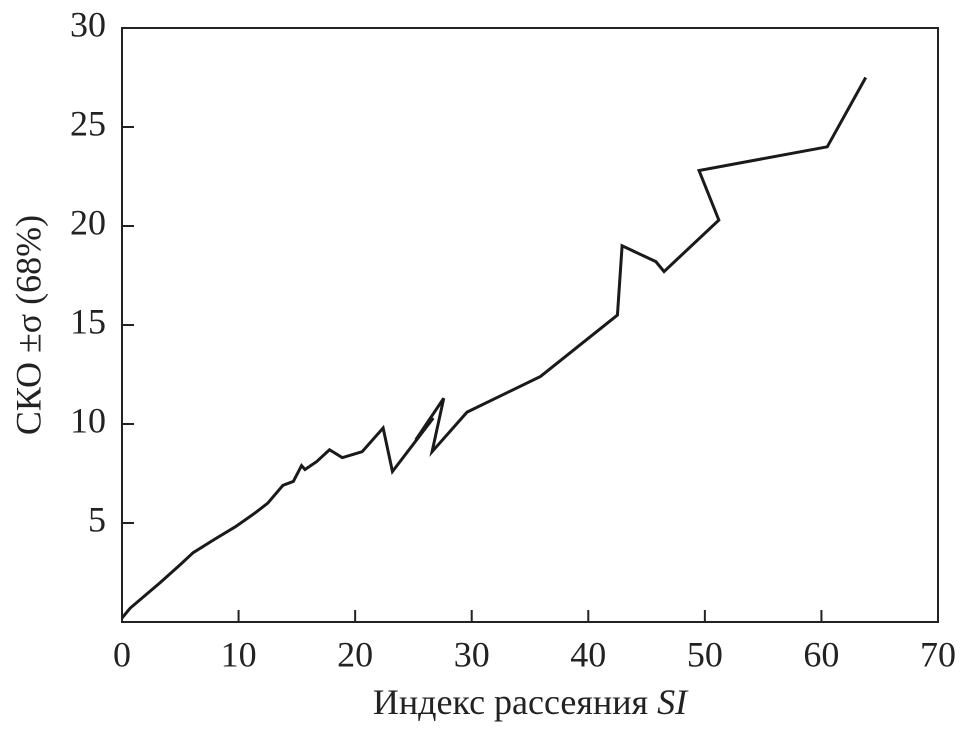  Describe the element at coordinates (472, 654) in the screenshot. I see `x-tick-label: 30` at that location.